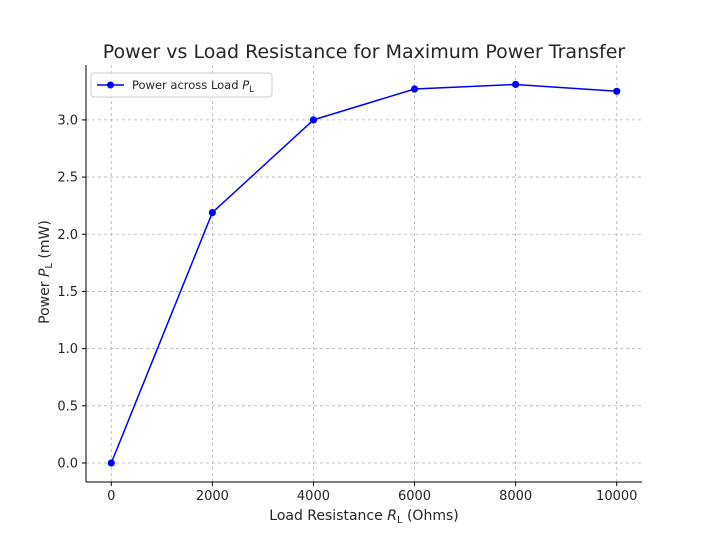 Image resolution: width=719 pixels, height=546 pixels. I want to click on legend: Power across Load PL, so click(181, 85).